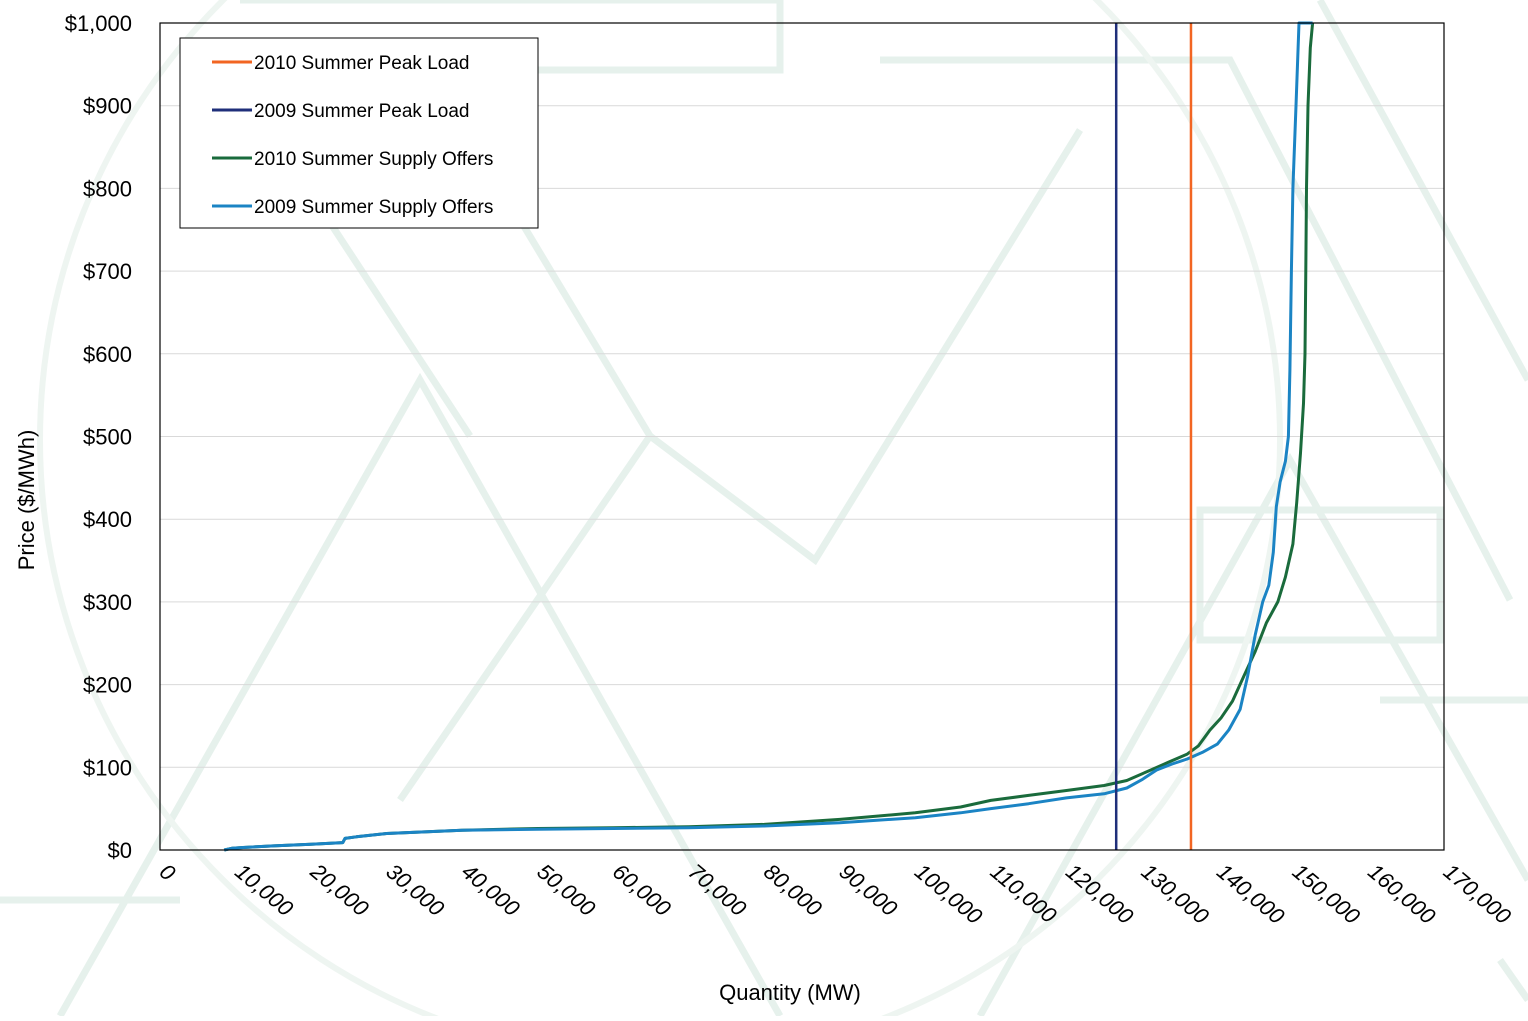 This screenshot has width=1528, height=1021. What do you see at coordinates (373, 159) in the screenshot?
I see `legend-label: 2010 Summer Supply Offers` at bounding box center [373, 159].